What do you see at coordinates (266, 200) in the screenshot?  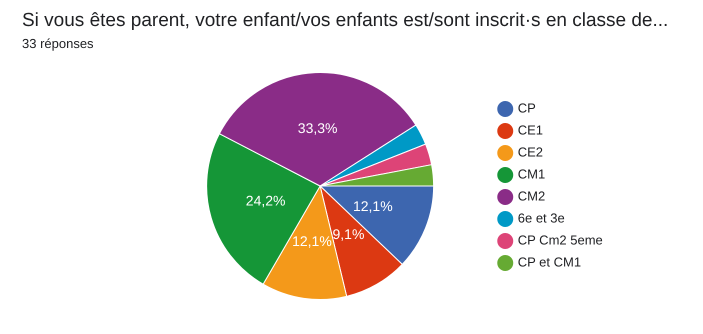 I see `data-label: 24,2%` at bounding box center [266, 200].